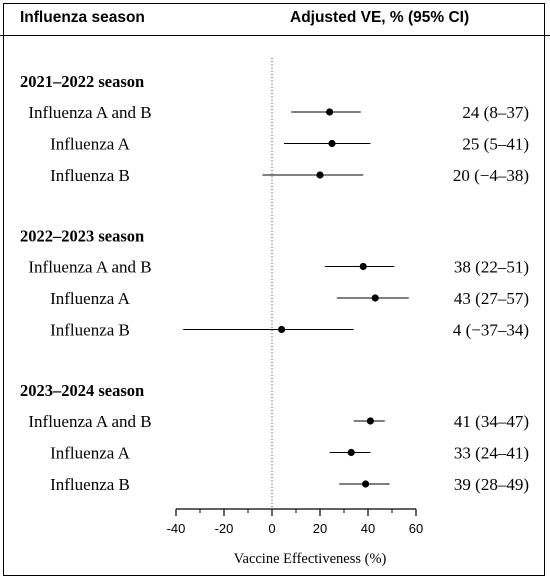 Image resolution: width=550 pixels, height=581 pixels. Describe the element at coordinates (495, 112) in the screenshot. I see `row-value: 24 (8–37)` at that location.